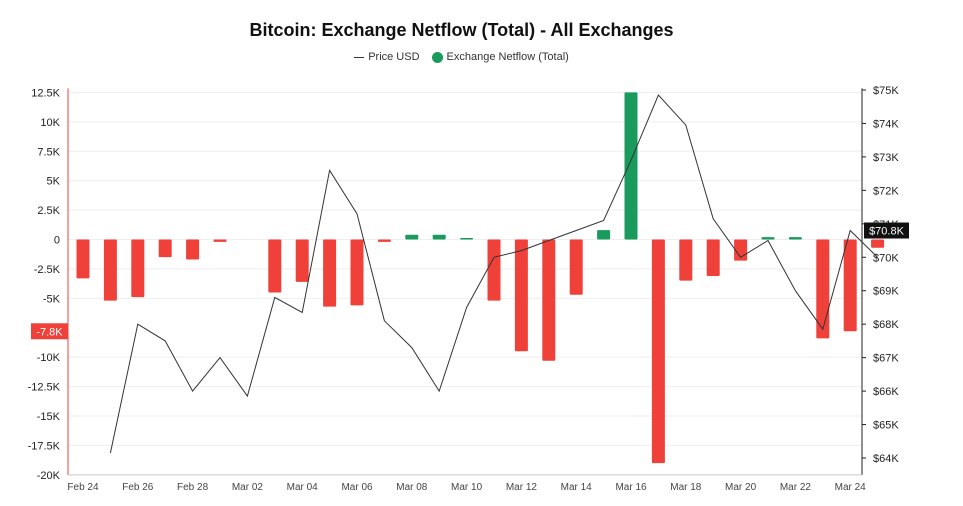 Image resolution: width=963 pixels, height=506 pixels. I want to click on y-left-tick-label: 2.5K, so click(48, 211).